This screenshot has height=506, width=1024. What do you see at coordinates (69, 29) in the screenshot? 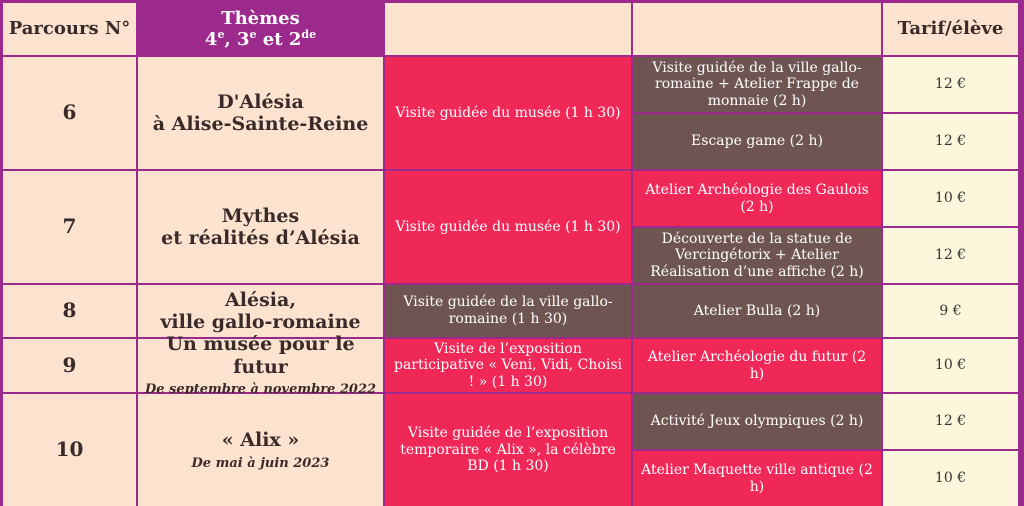
I see `header-parcours: Parcours N°` at bounding box center [69, 29].